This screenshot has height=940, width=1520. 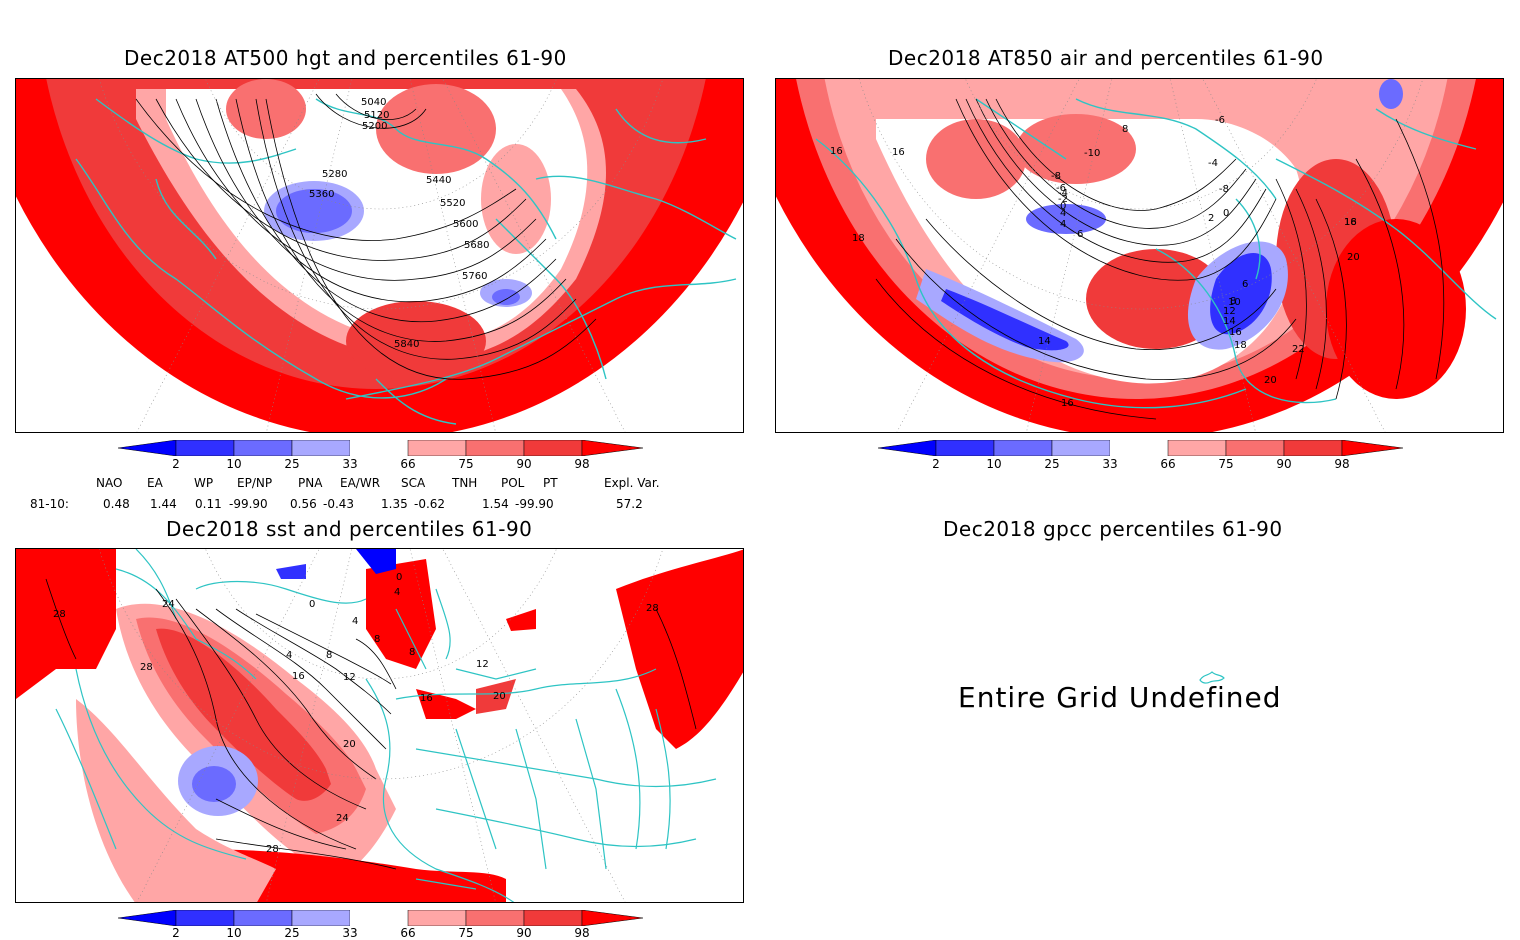 What do you see at coordinates (495, 504) in the screenshot?
I see `index-value: 1.54` at bounding box center [495, 504].